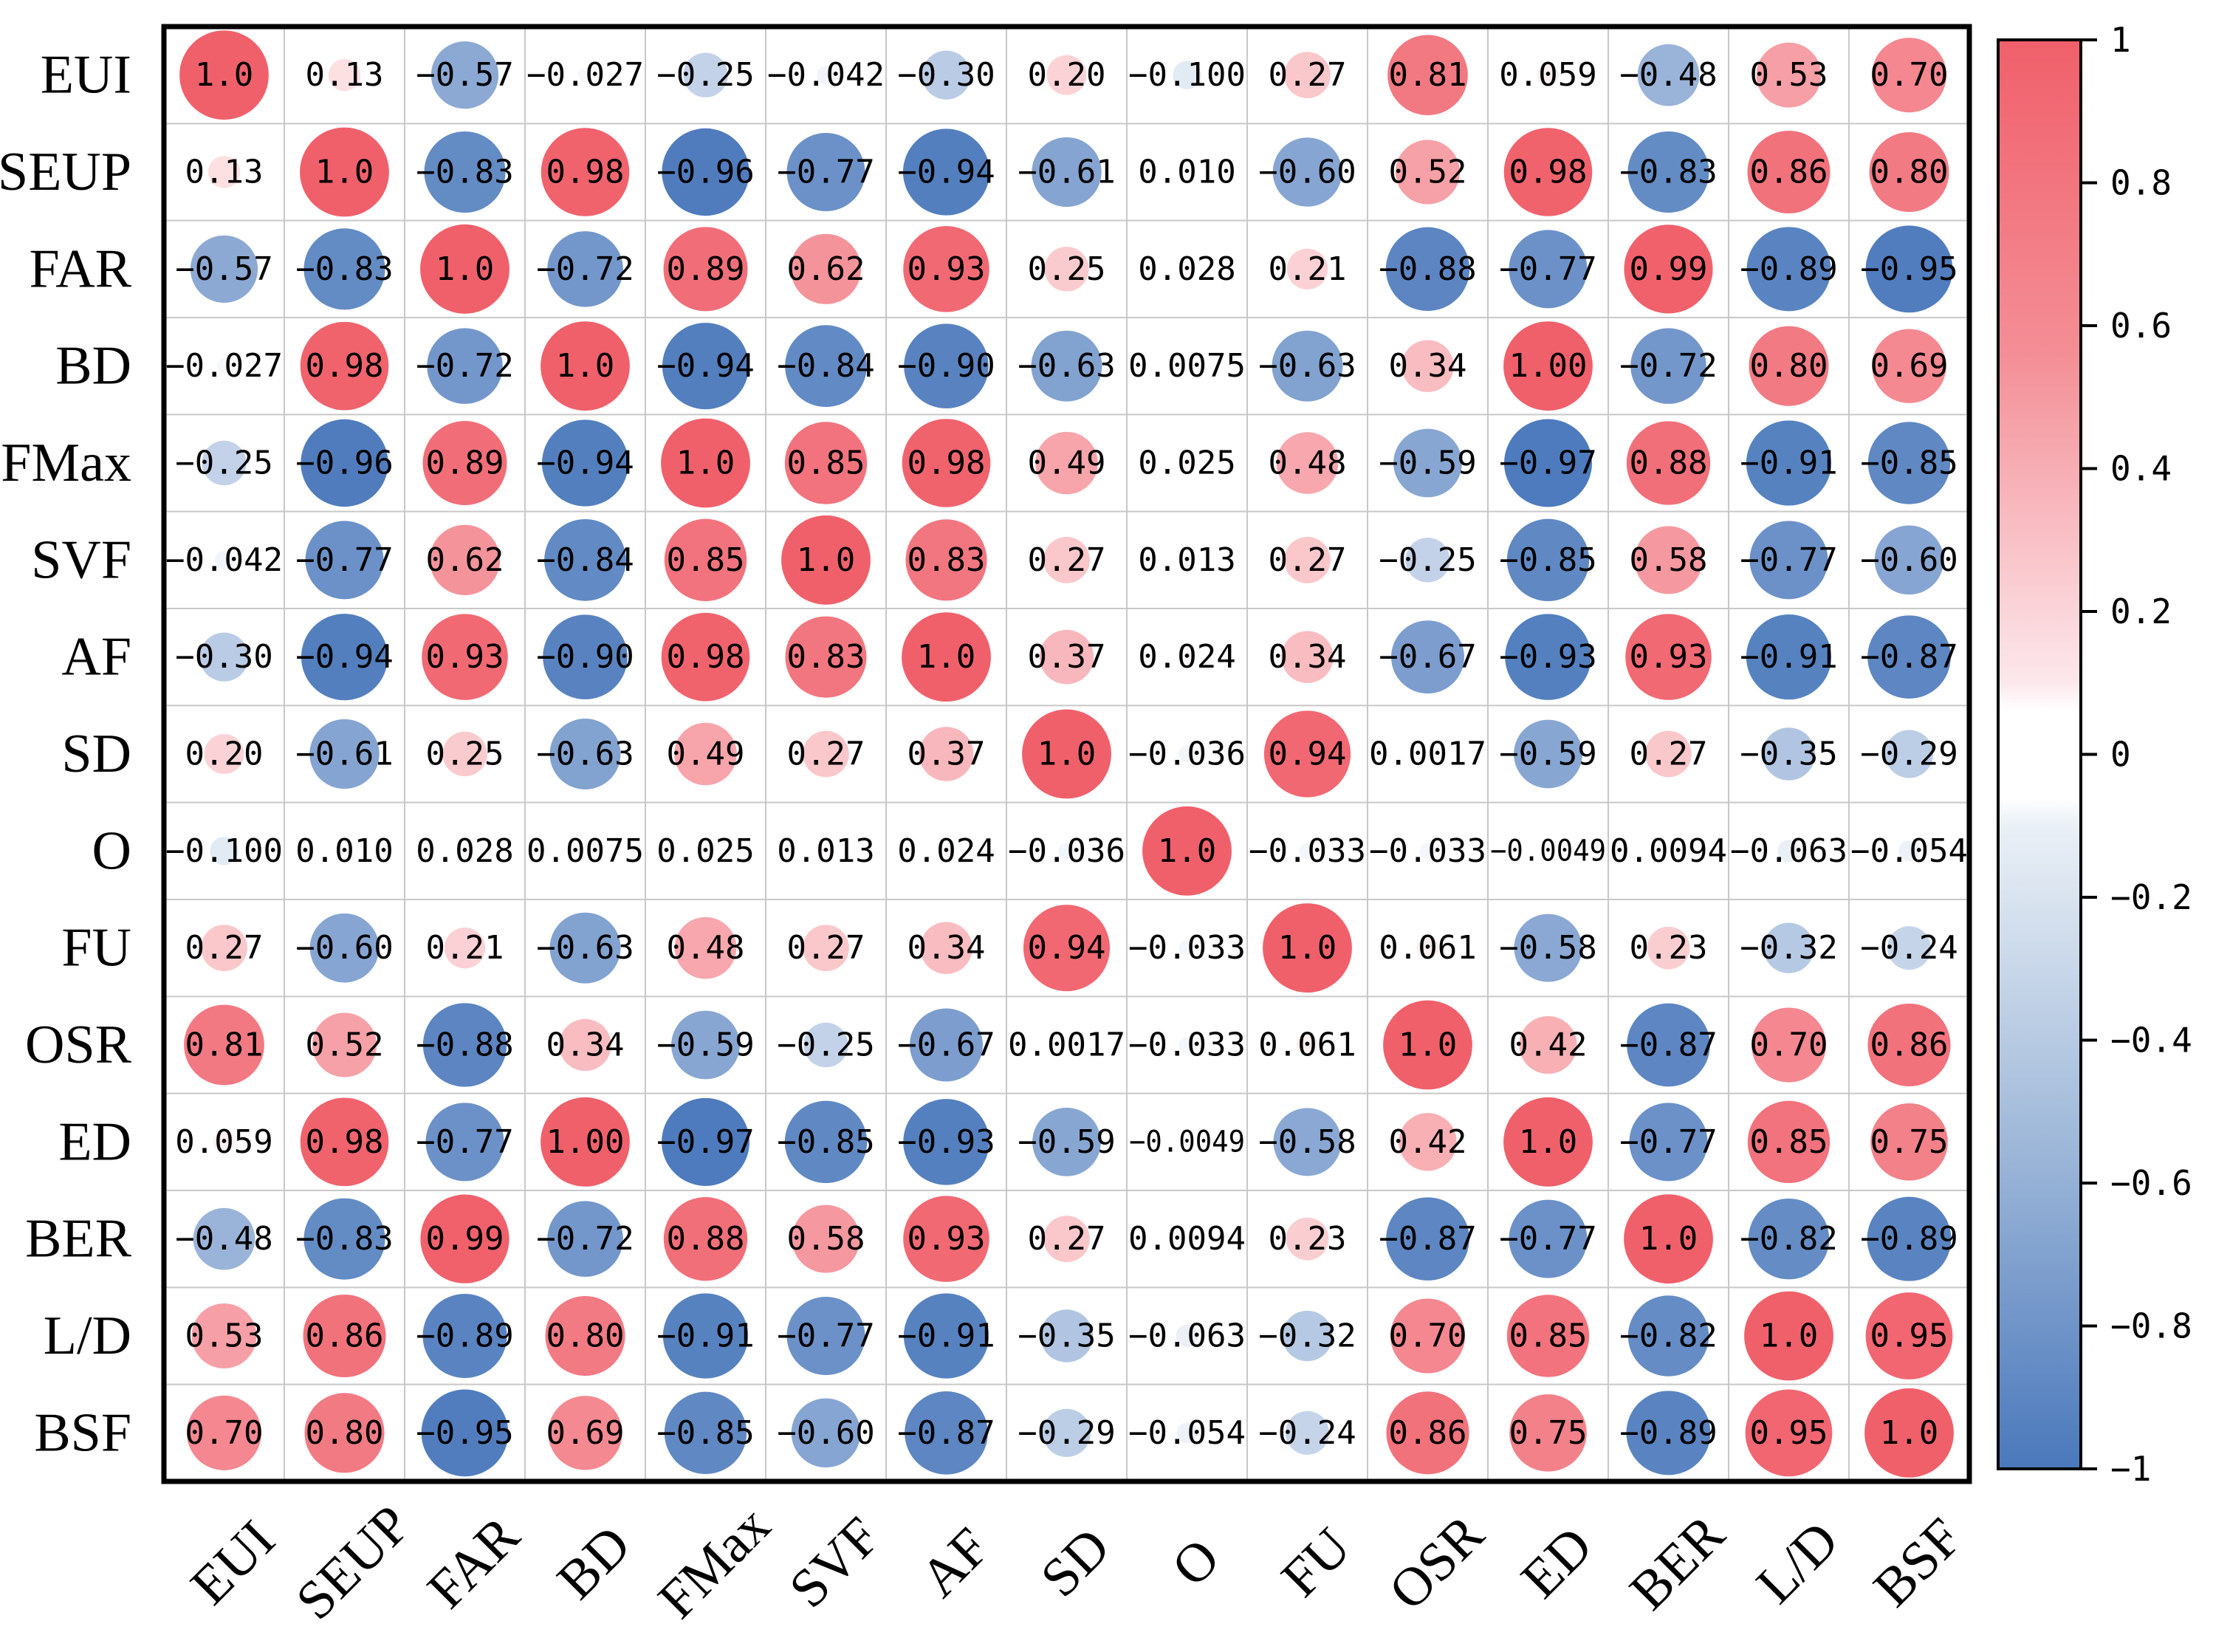 Image resolution: width=2213 pixels, height=1652 pixels. I want to click on value-label-o-bd: 0.0075, so click(585, 851).